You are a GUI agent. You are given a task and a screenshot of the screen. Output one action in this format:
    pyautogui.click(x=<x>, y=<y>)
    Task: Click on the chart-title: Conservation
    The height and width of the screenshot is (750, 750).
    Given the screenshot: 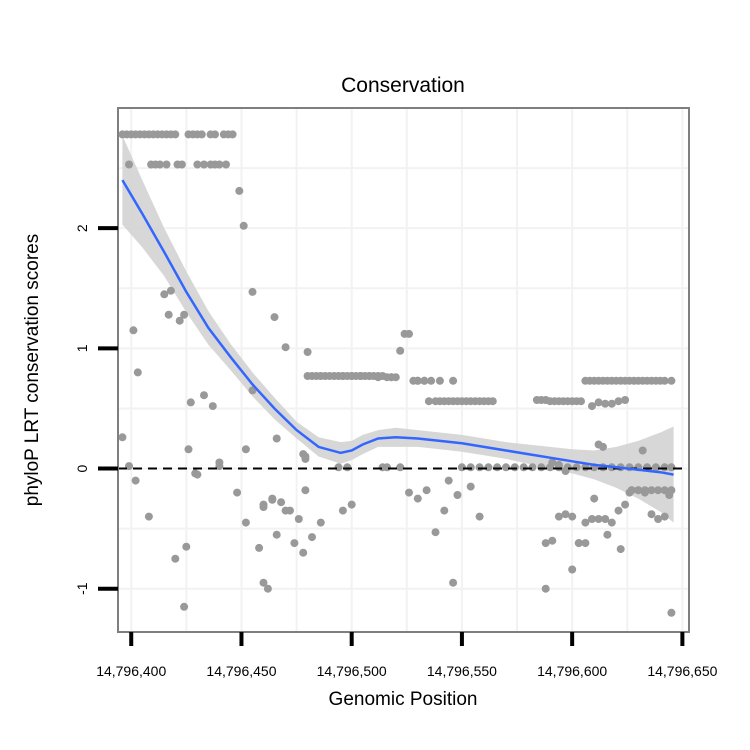 What is the action you would take?
    pyautogui.click(x=403, y=85)
    